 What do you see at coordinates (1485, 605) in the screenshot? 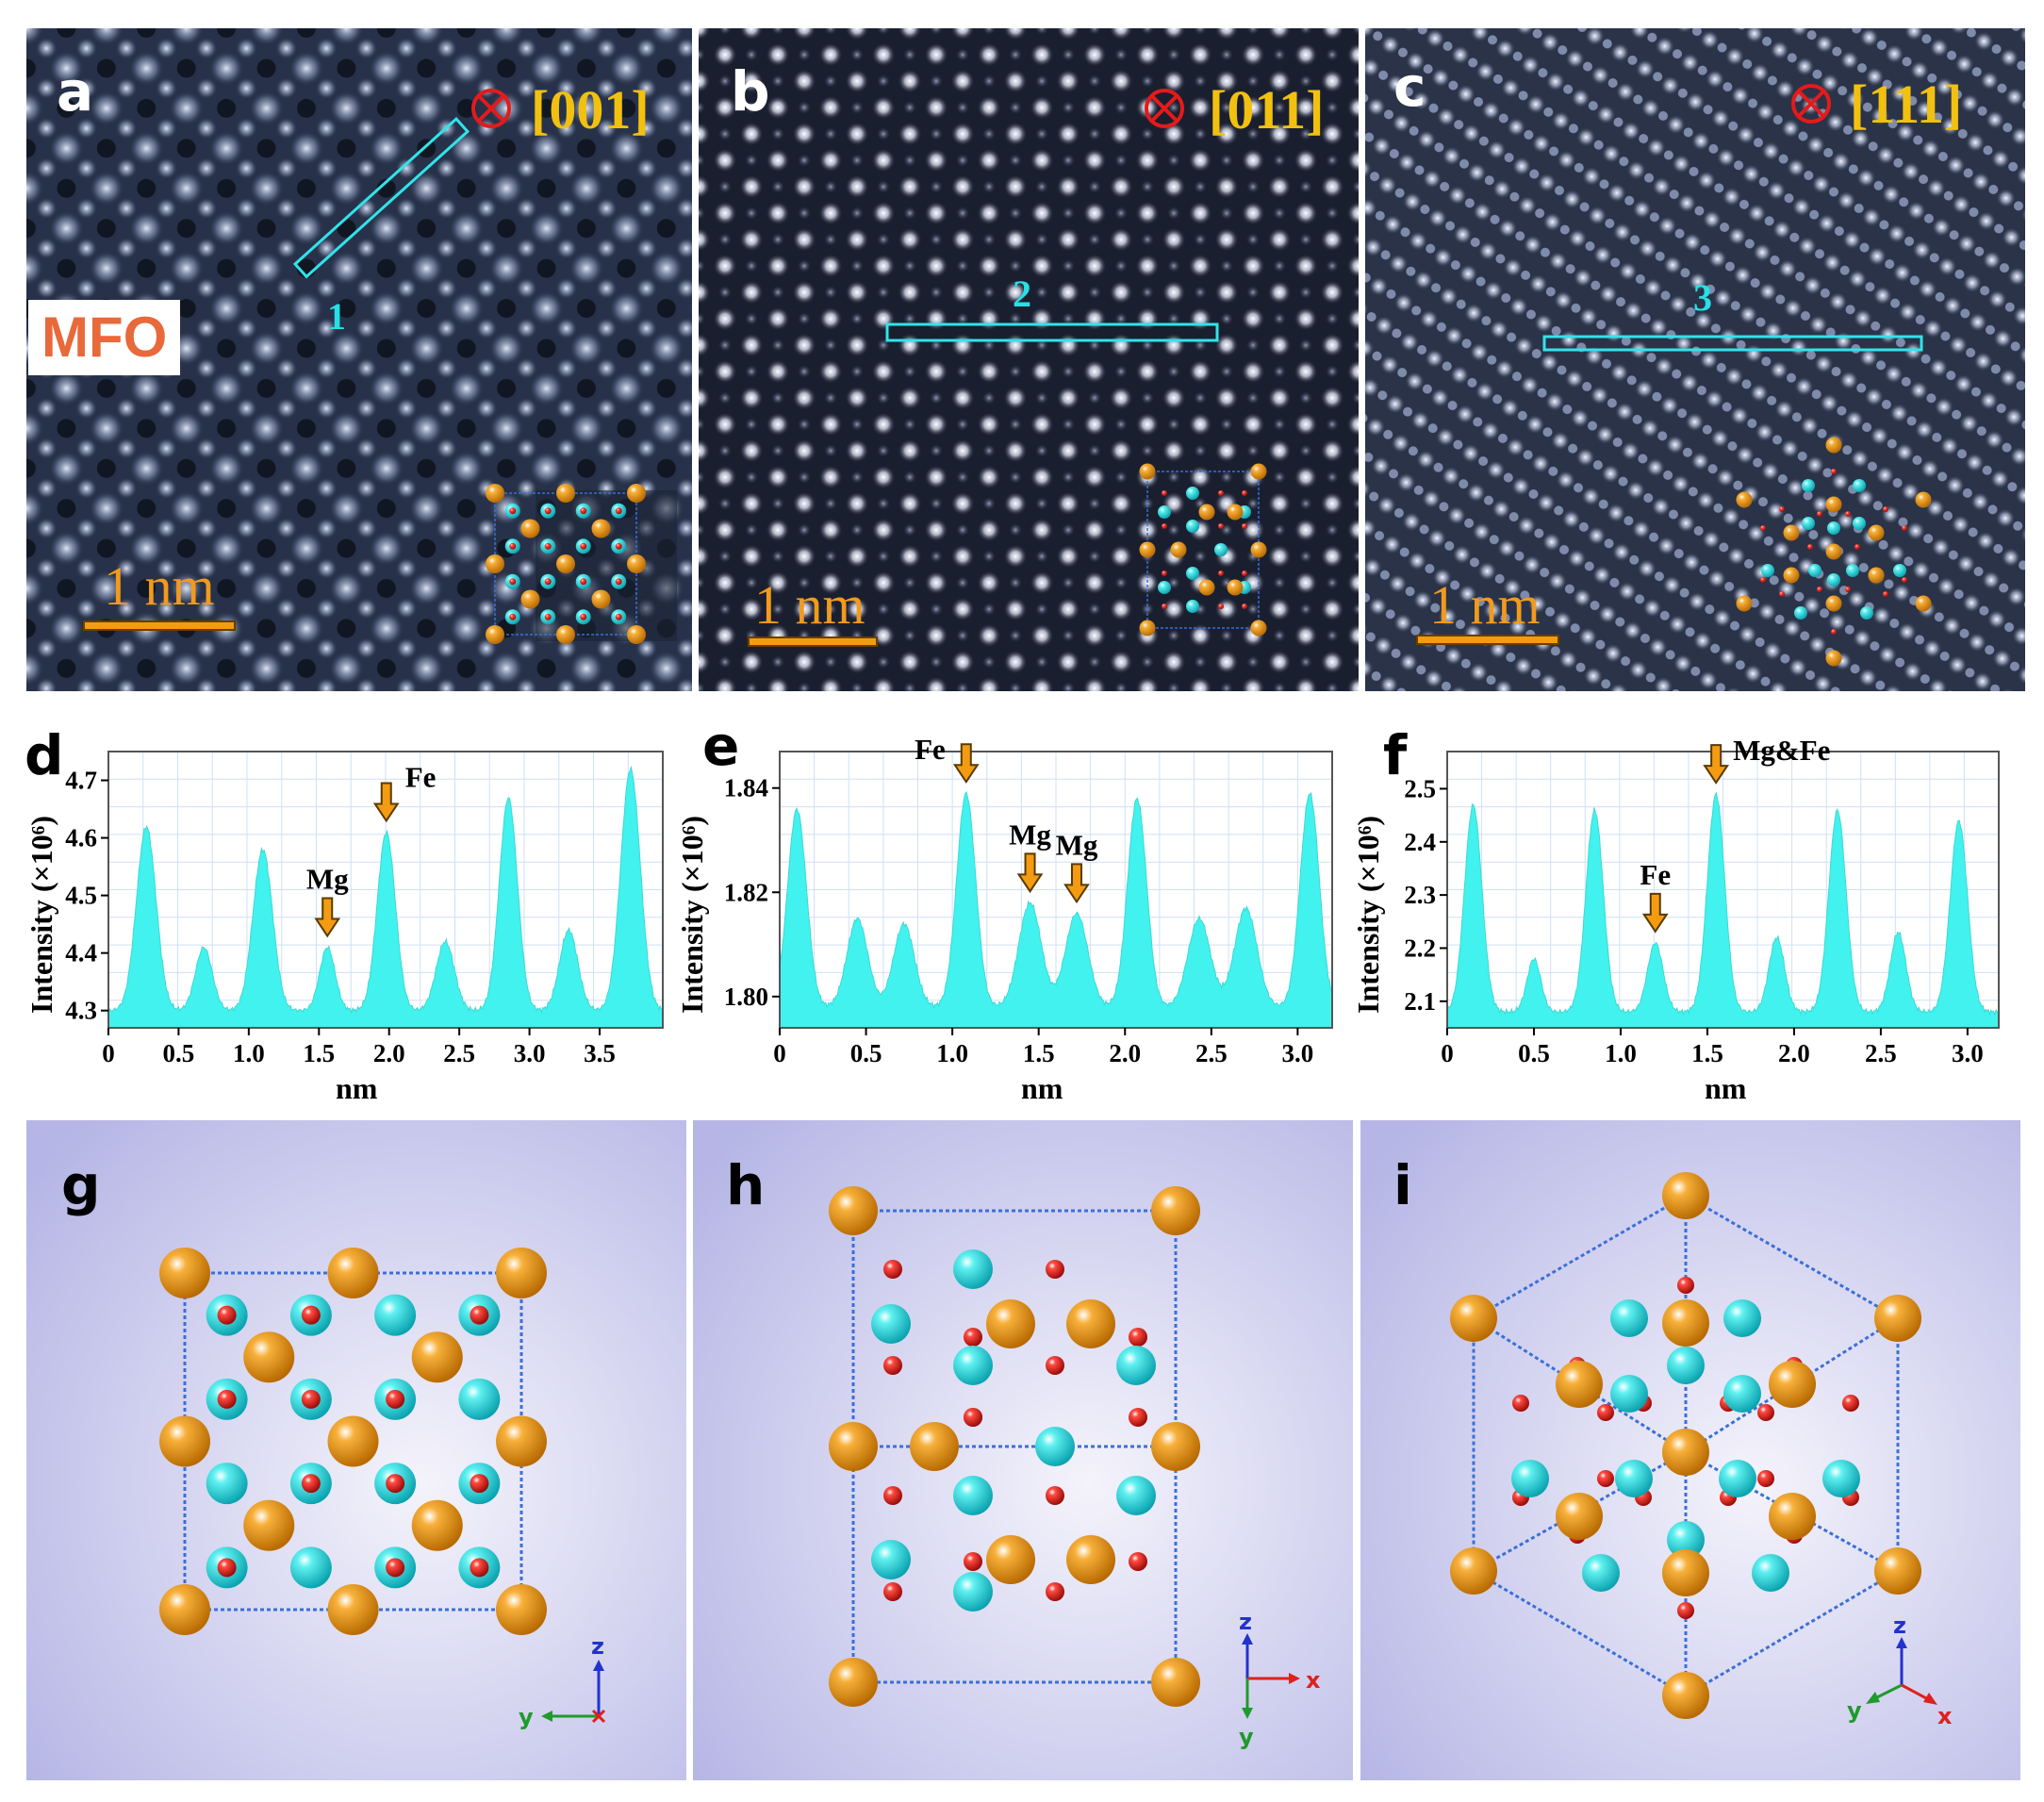
I see `scale-bar-label-c: 1 nm` at bounding box center [1485, 605].